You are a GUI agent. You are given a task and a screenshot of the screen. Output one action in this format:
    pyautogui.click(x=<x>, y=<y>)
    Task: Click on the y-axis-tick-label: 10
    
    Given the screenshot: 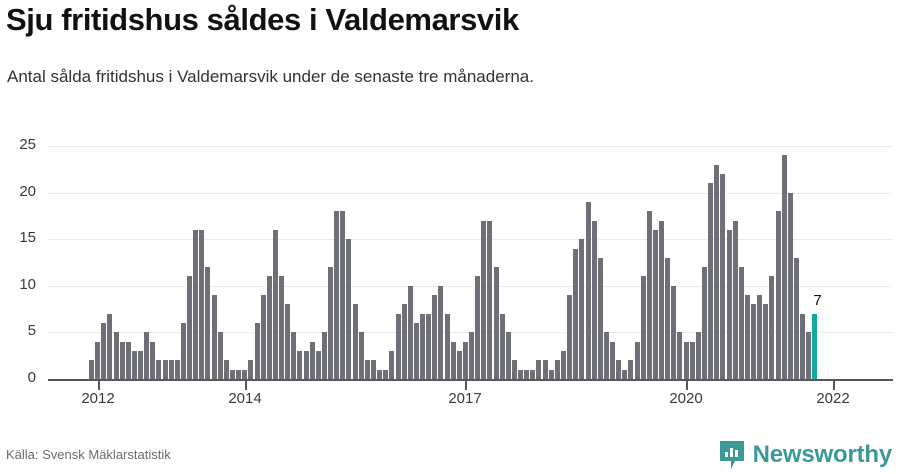 What is the action you would take?
    pyautogui.click(x=27, y=284)
    